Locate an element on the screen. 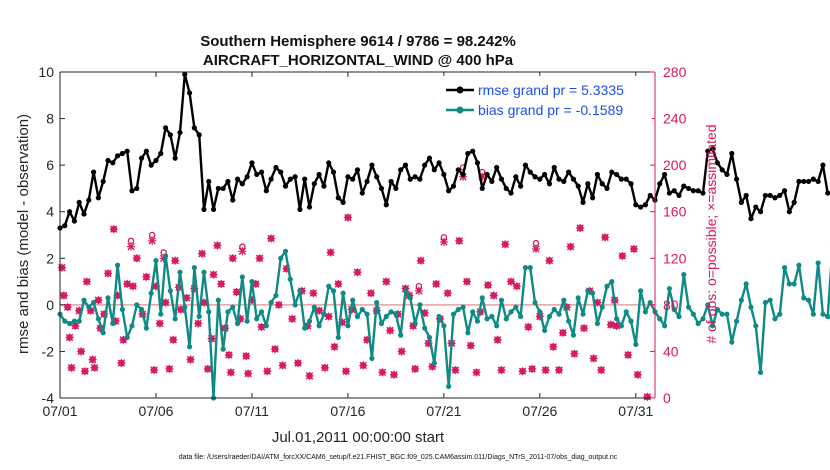 The image size is (830, 470). x-tick-label: 07/01 is located at coordinates (59, 411).